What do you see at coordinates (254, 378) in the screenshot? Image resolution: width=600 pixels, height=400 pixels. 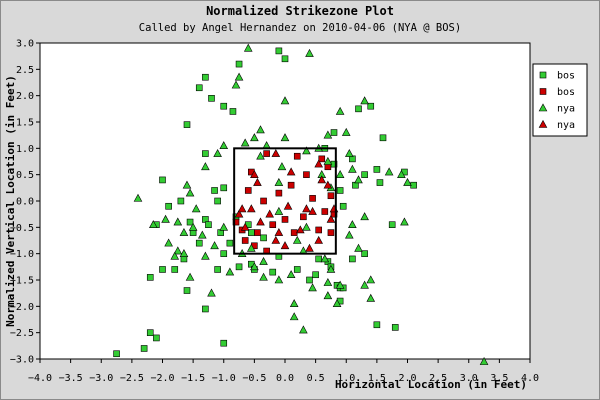 I see `x-tick-label: −0.5` at bounding box center [254, 378].